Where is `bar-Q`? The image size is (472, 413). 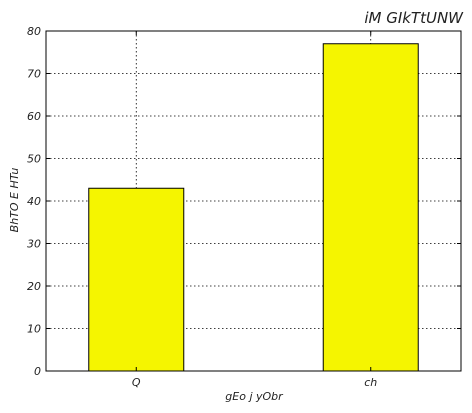
bar-Q is located at coordinates (136, 279).